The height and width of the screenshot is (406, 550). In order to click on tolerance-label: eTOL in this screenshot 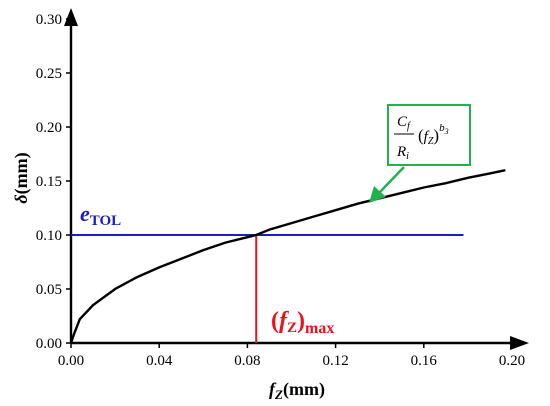, I will do `click(100, 215)`.